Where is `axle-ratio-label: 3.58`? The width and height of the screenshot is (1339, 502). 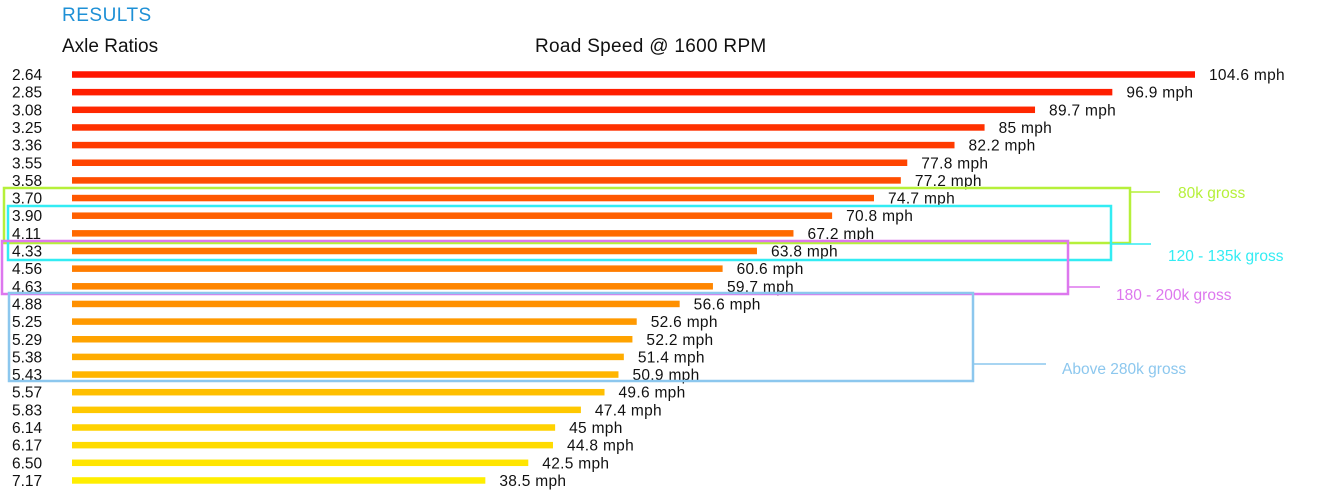 axle-ratio-label: 3.58 is located at coordinates (27, 181).